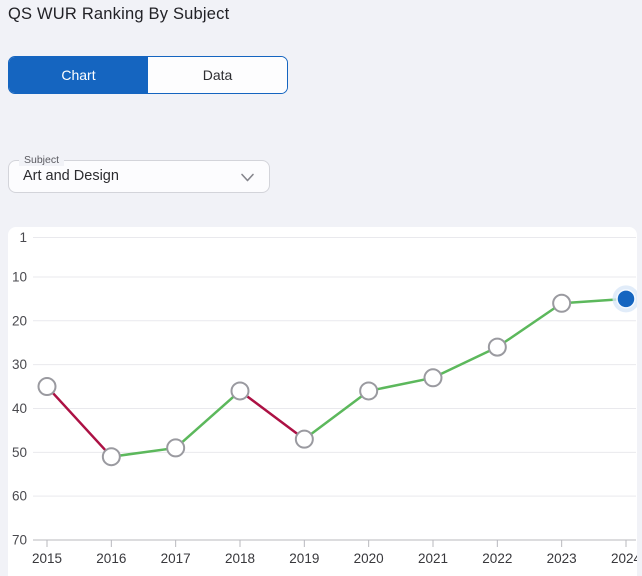 This screenshot has width=642, height=576. I want to click on y-axis-tick-label: 30, so click(19, 364).